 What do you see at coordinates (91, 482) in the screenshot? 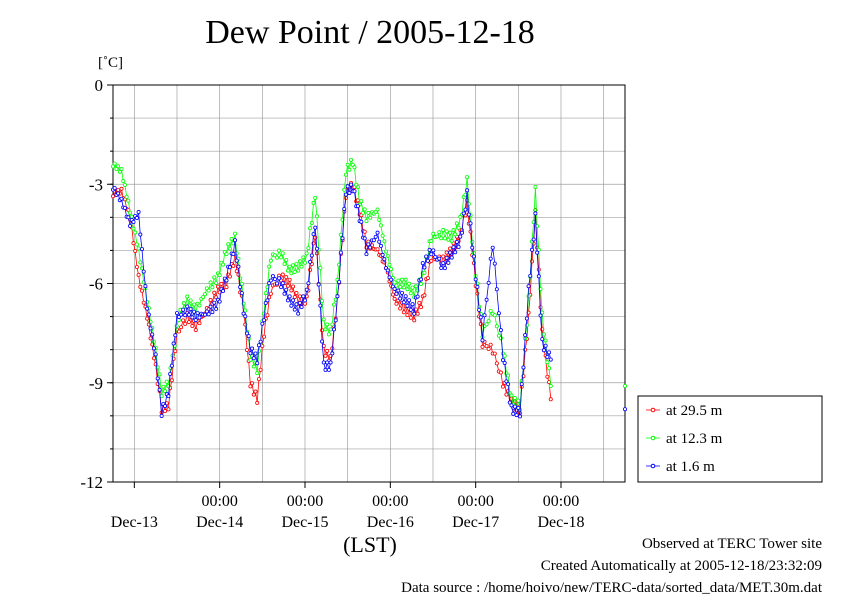
I see `y-tick-label: -12` at bounding box center [91, 482].